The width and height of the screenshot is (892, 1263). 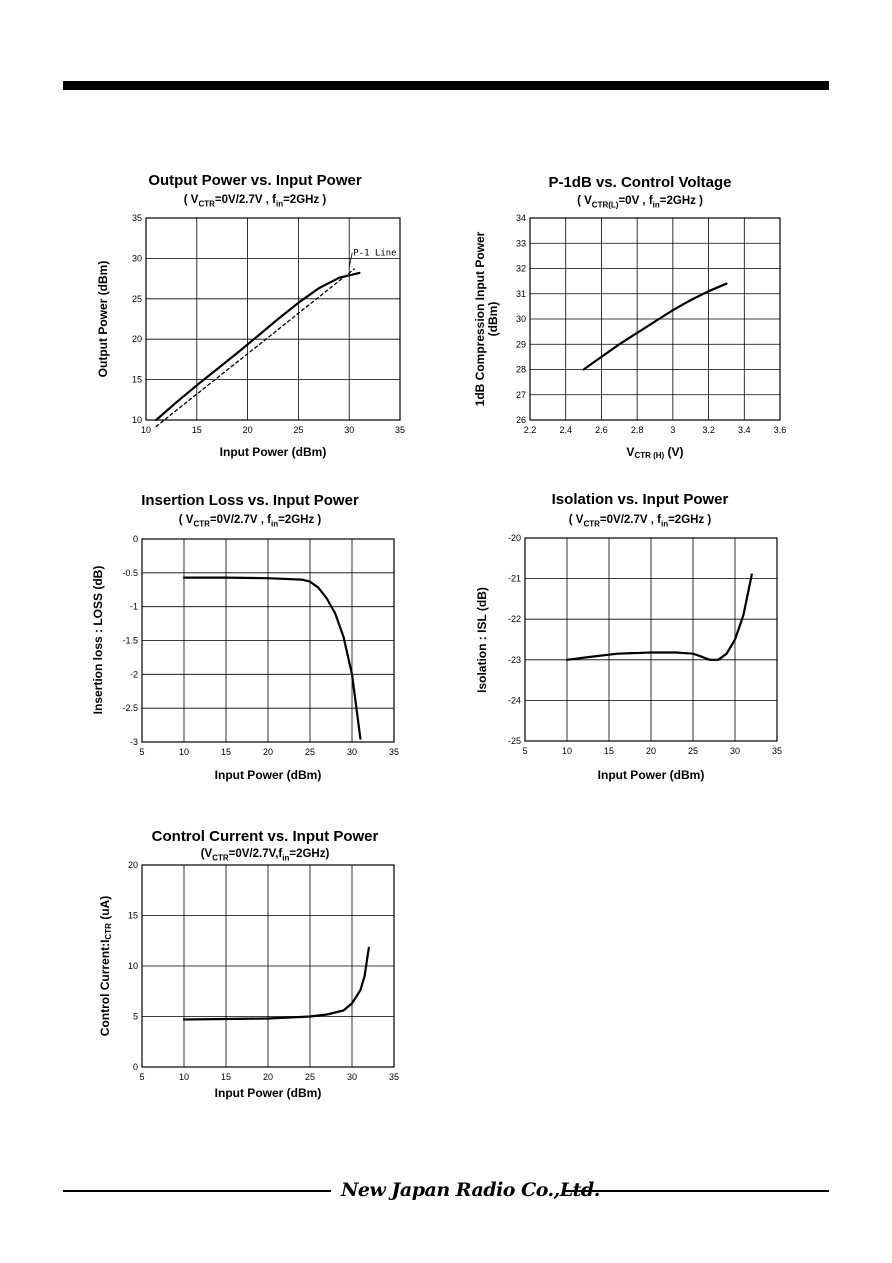 What do you see at coordinates (250, 500) in the screenshot?
I see `chart-title: Insertion Loss vs. Input Power` at bounding box center [250, 500].